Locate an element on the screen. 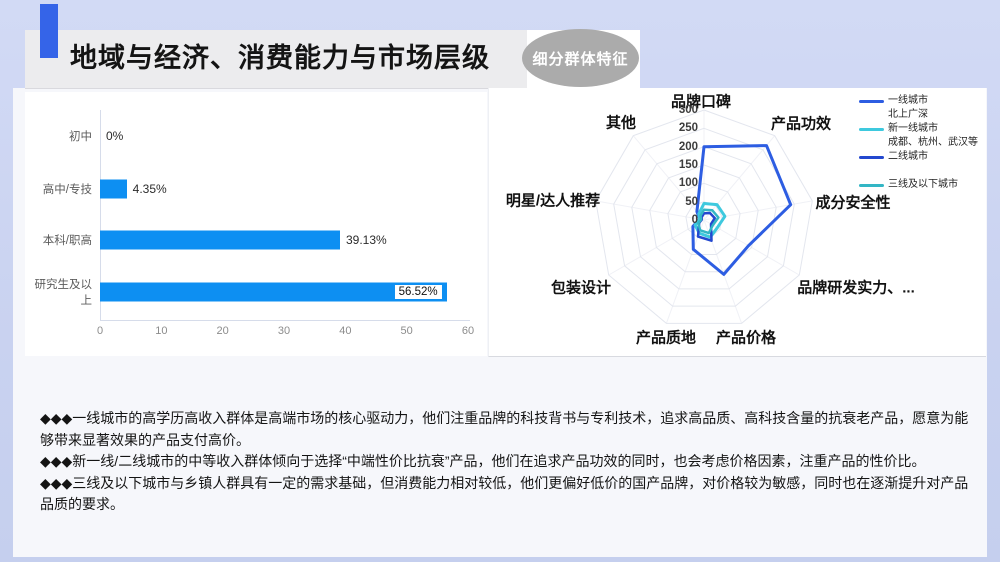 This screenshot has width=1000, height=562. radar-category-label: 明星/达人推荐 is located at coordinates (553, 201).